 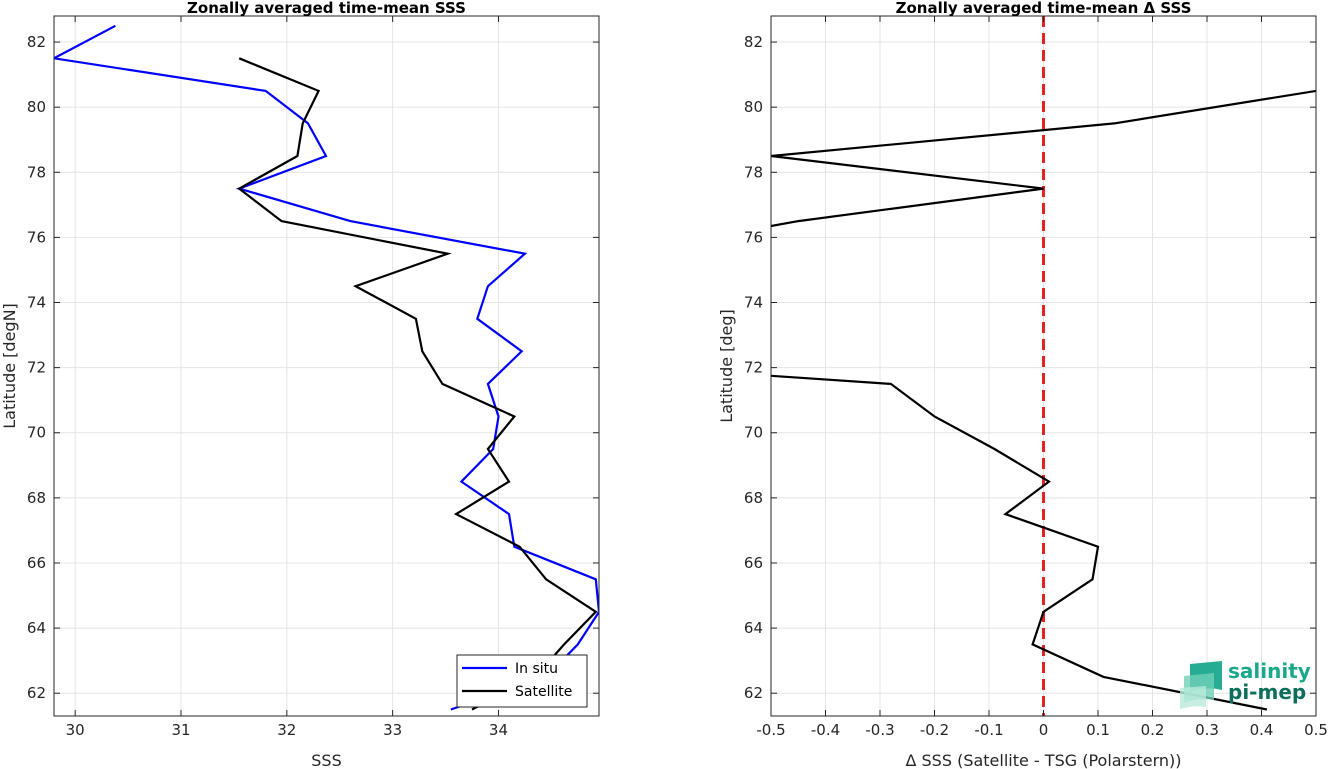 I want to click on y-axis-label: Latitude [degN], so click(x=9, y=366).